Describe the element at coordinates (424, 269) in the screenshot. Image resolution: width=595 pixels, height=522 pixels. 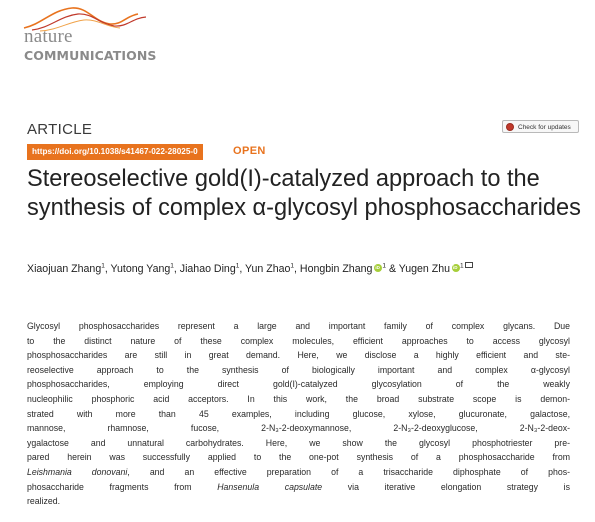
I see `author-name: Yugen Zhu` at that location.